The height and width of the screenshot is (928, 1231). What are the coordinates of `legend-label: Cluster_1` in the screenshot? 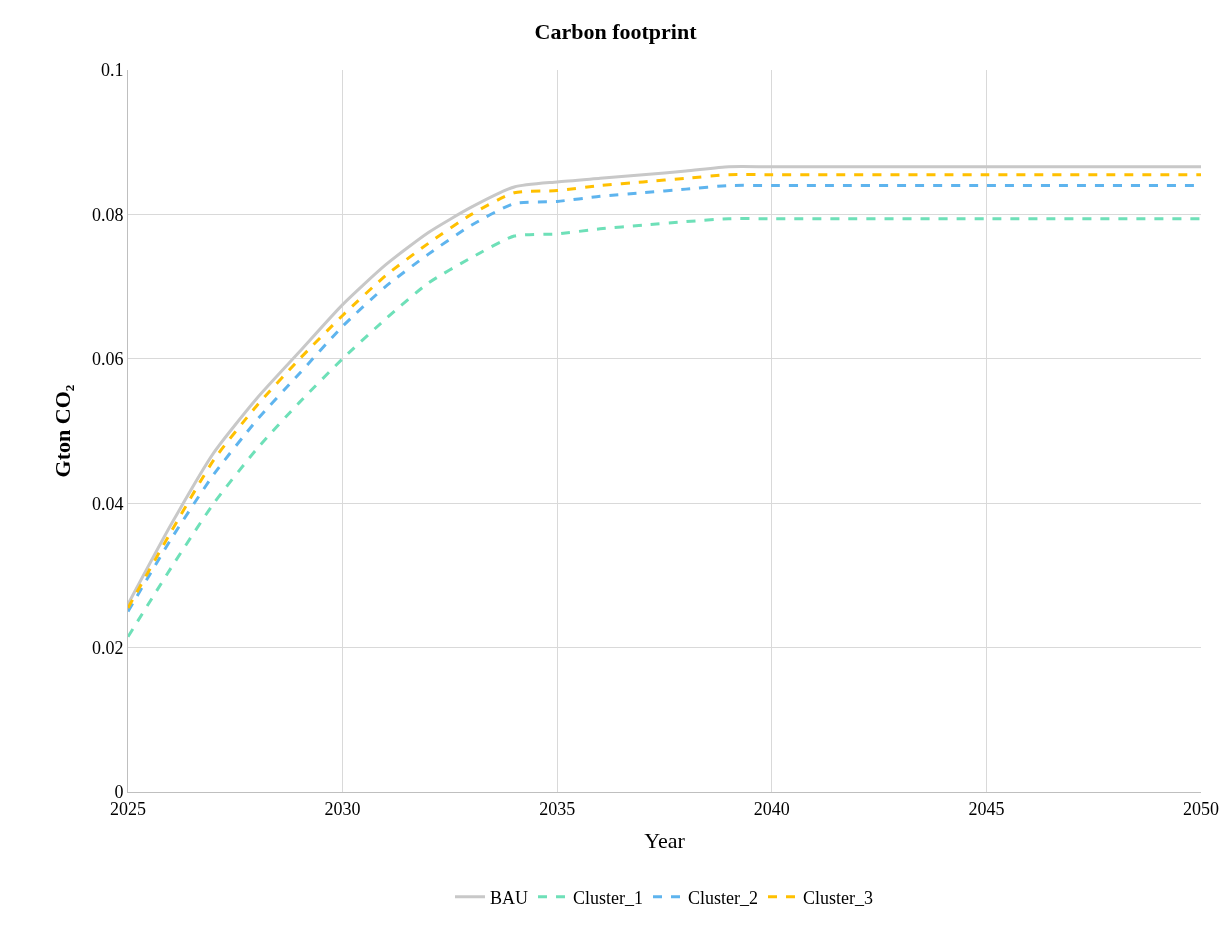 It's located at (608, 897).